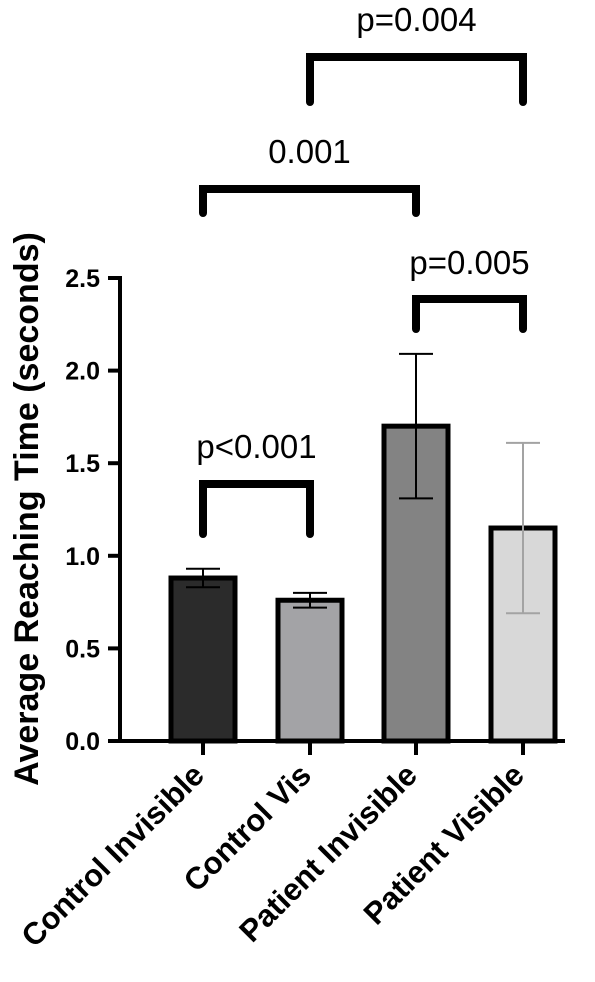 This screenshot has height=982, width=595. What do you see at coordinates (27, 509) in the screenshot?
I see `y-axis-label: Average Reaching Time (seconds)` at bounding box center [27, 509].